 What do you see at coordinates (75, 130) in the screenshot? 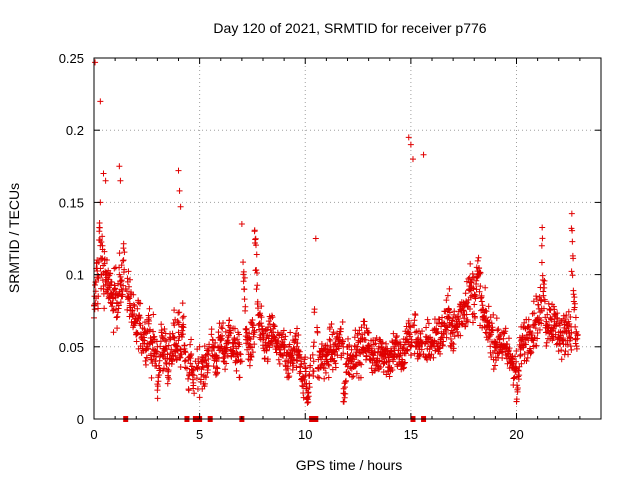
I see `y-tick-label: 0.2` at bounding box center [75, 130].